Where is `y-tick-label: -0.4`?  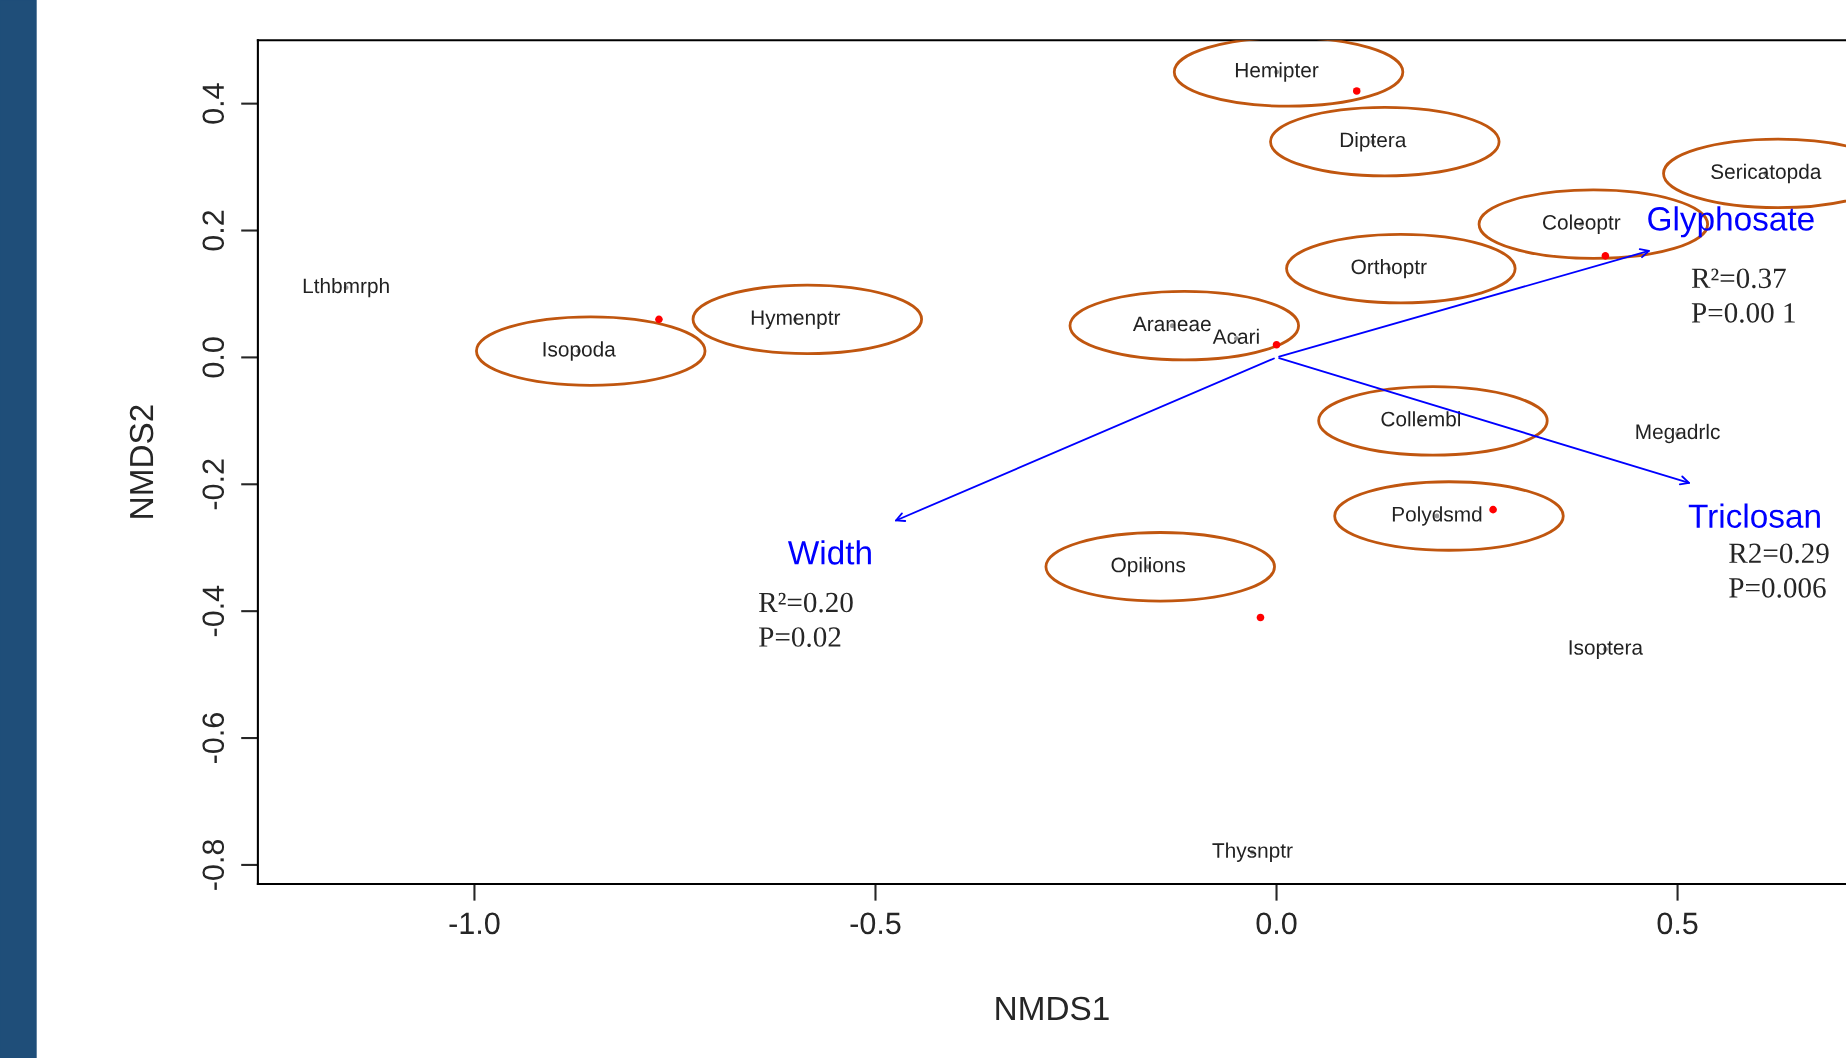 y-tick-label: -0.4 is located at coordinates (213, 611).